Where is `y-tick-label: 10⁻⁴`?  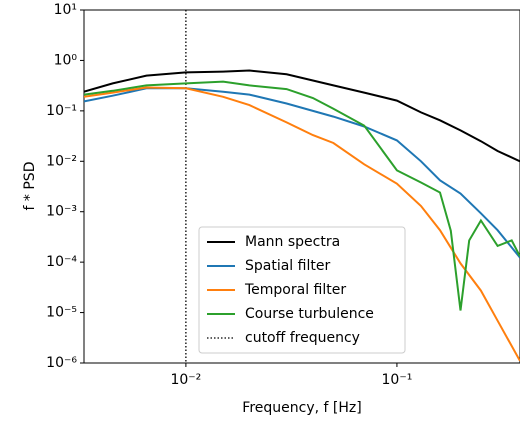 y-tick-label: 10⁻⁴ is located at coordinates (61, 262).